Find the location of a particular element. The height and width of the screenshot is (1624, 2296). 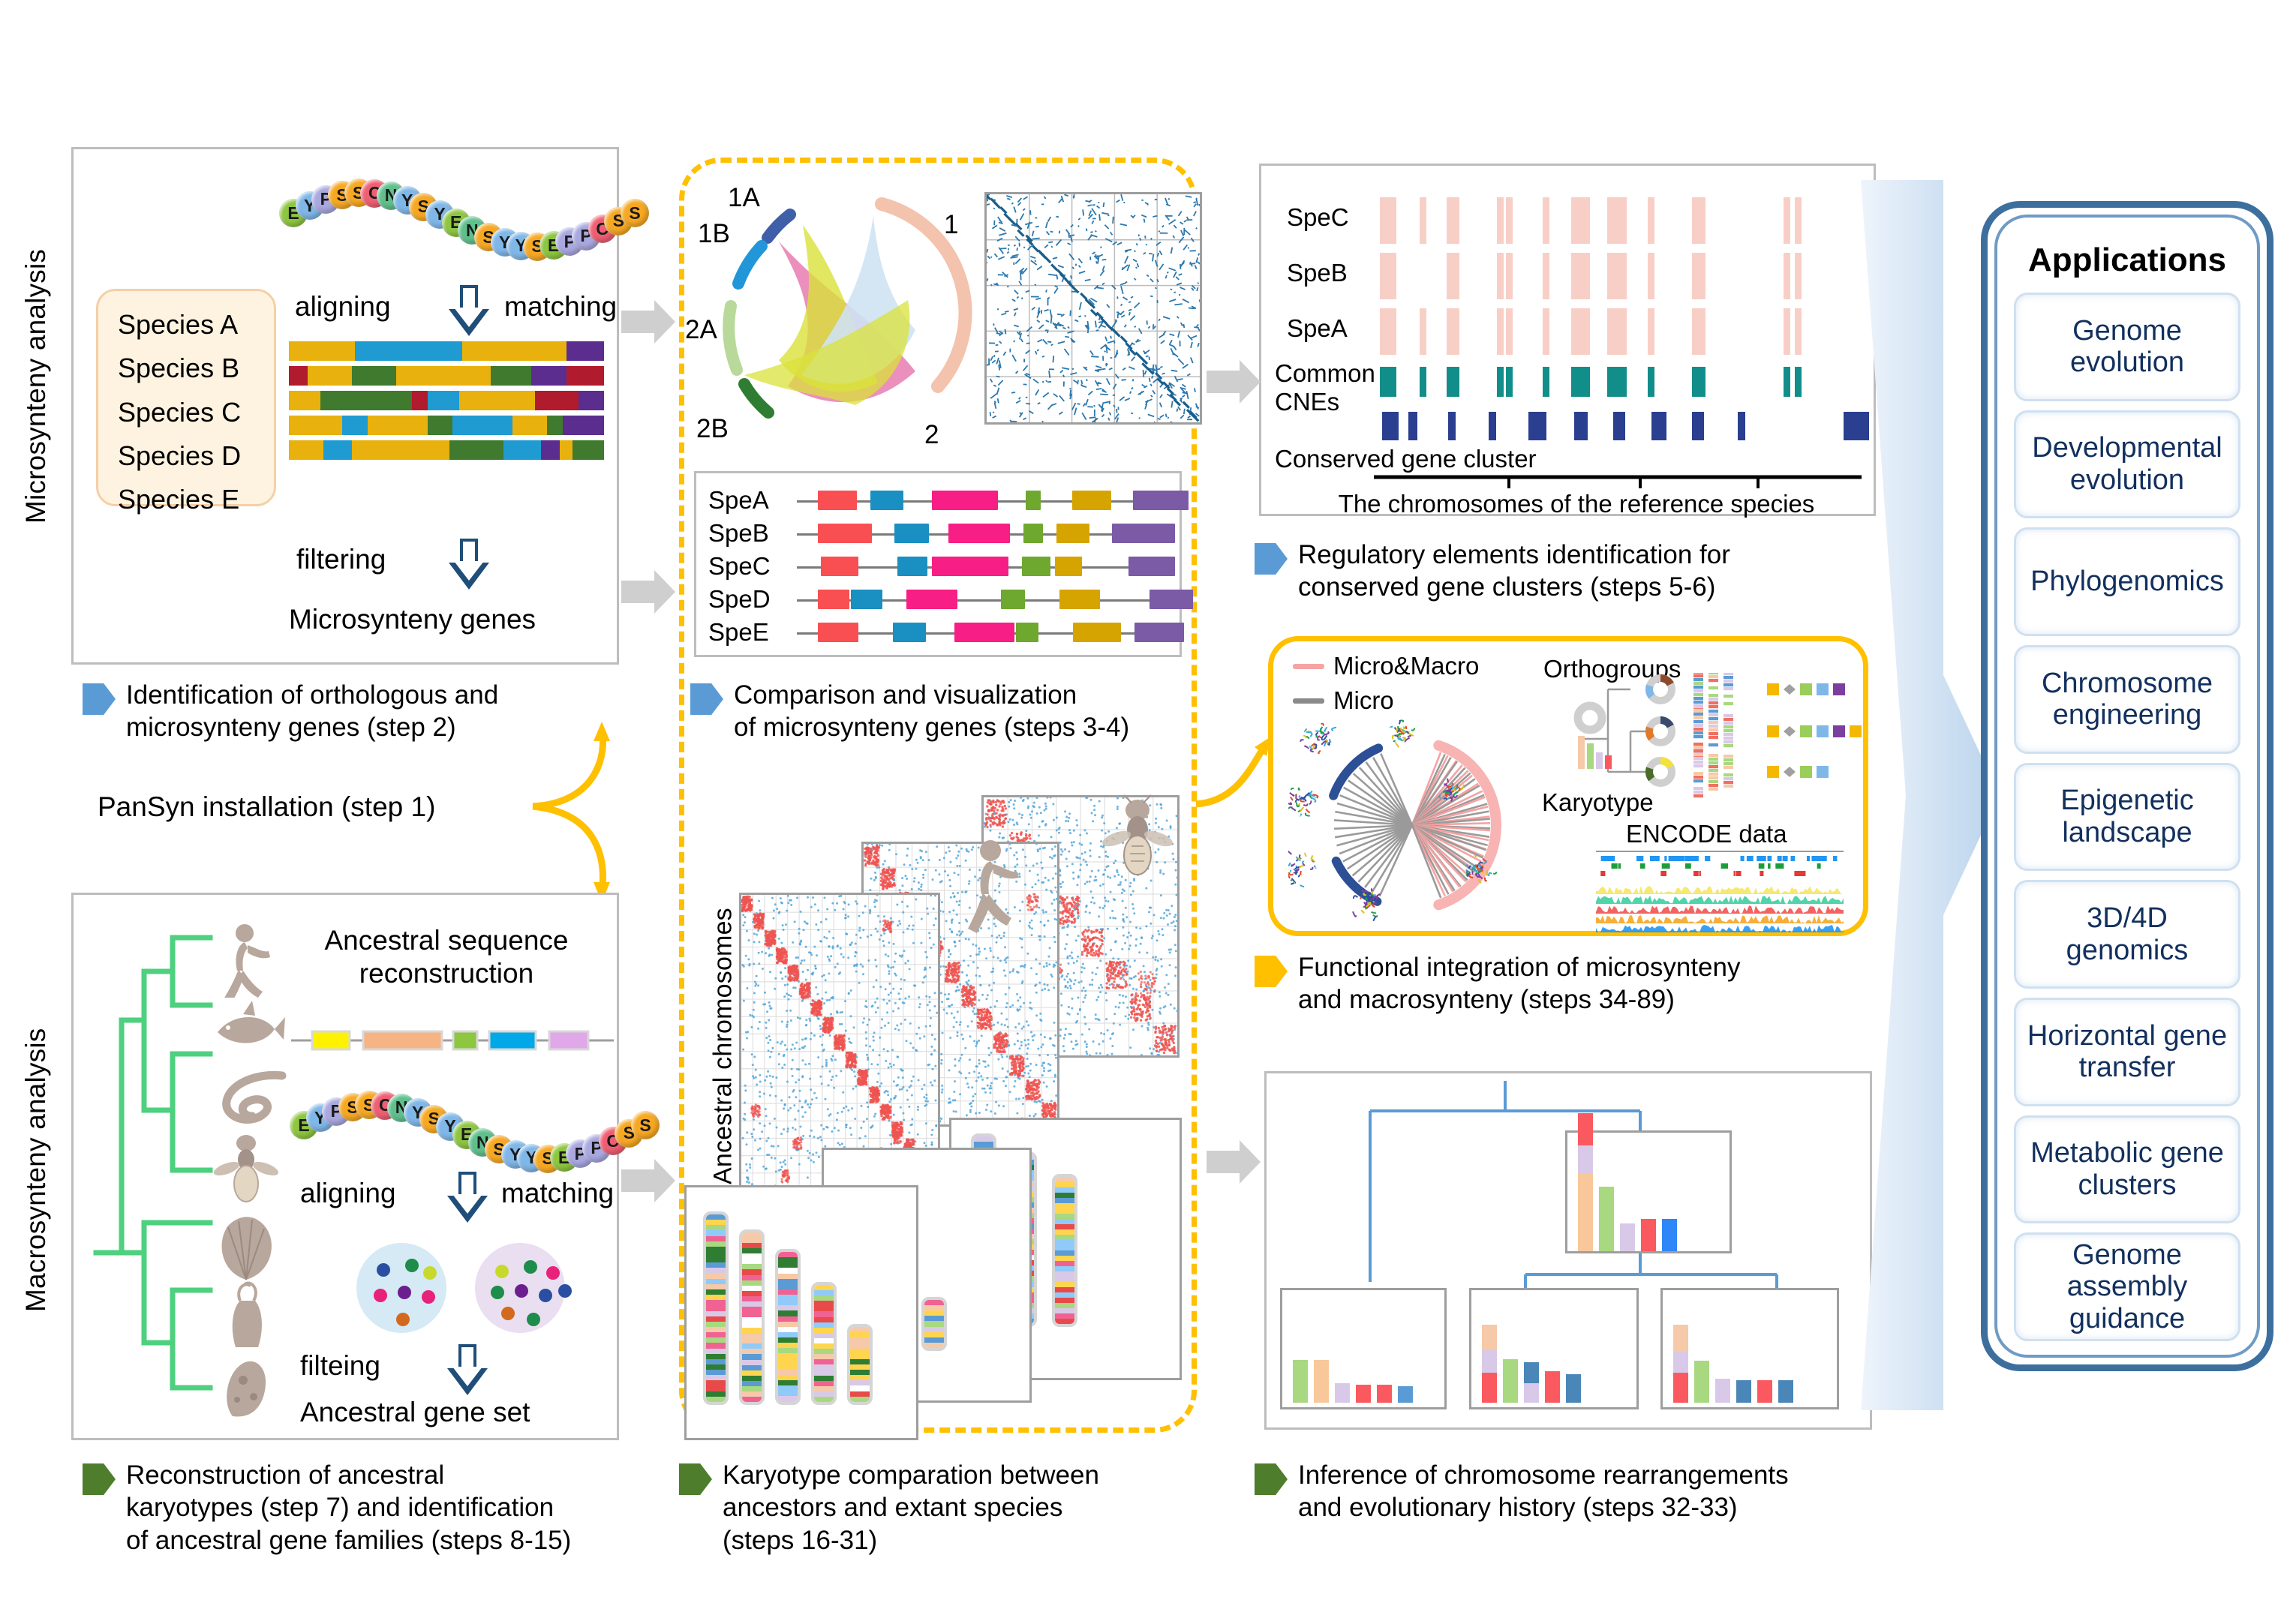

fly-icon is located at coordinates (1137, 835).